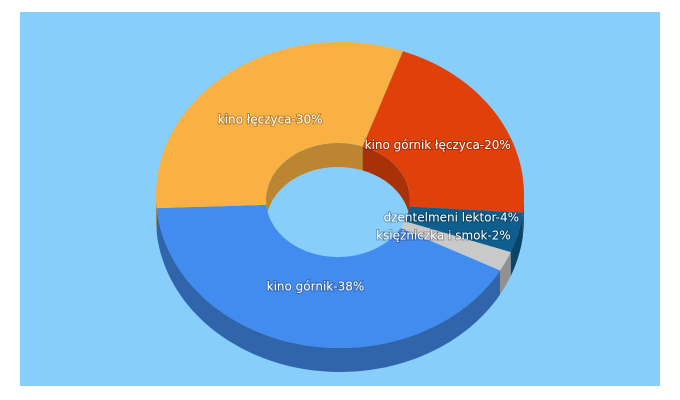 Image resolution: width=680 pixels, height=400 pixels. Describe the element at coordinates (451, 218) in the screenshot. I see `slice-label: dzentelmeni lektor-4%` at that location.